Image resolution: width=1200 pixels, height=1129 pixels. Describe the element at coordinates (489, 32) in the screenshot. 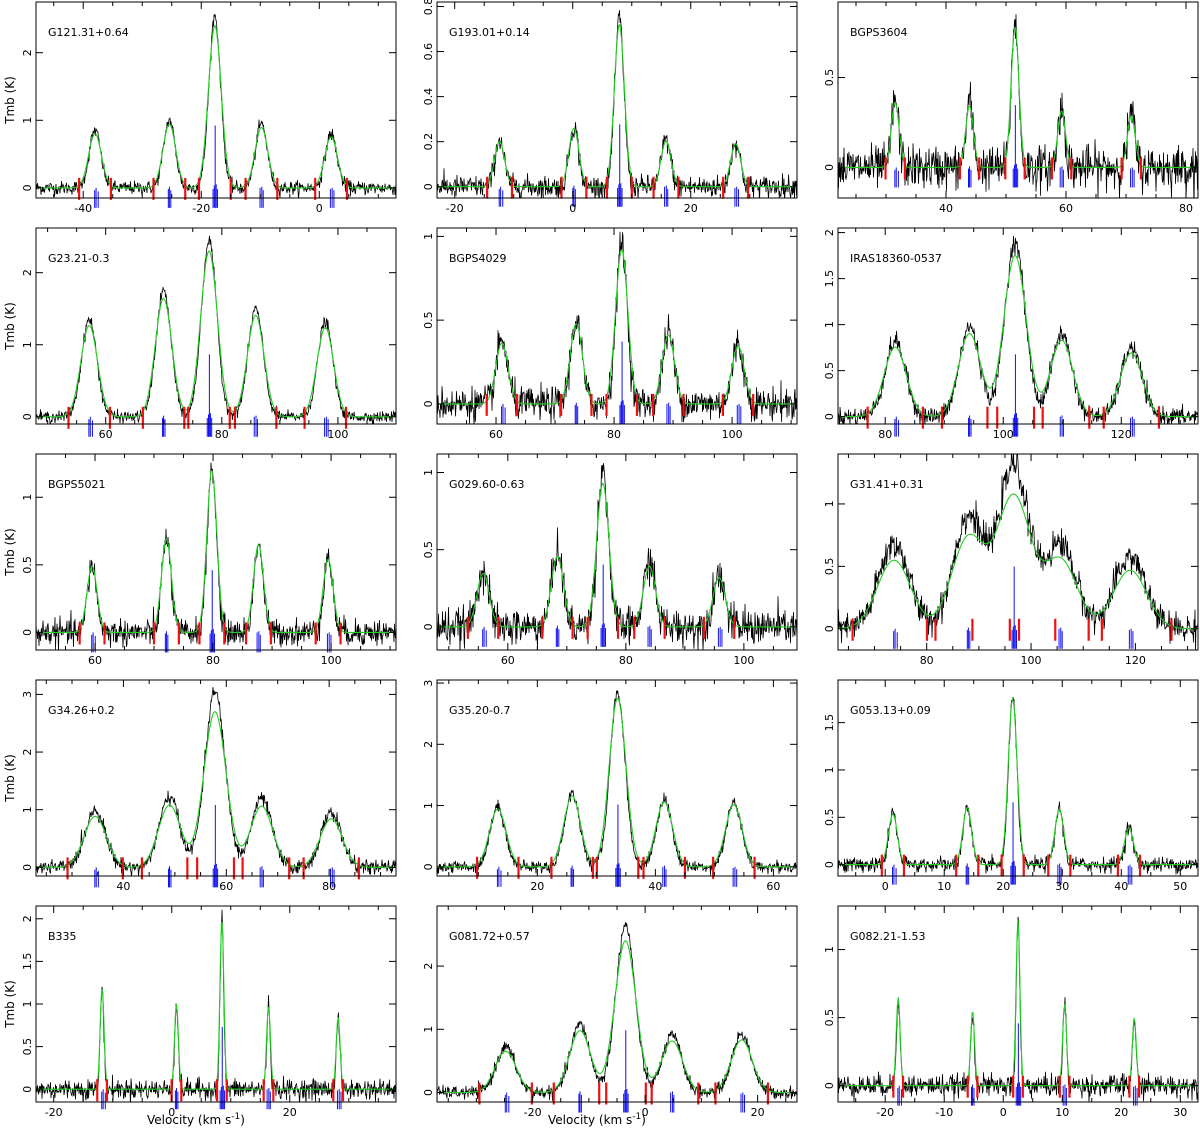

I see `panel-source-name: G193.01+0.14` at that location.